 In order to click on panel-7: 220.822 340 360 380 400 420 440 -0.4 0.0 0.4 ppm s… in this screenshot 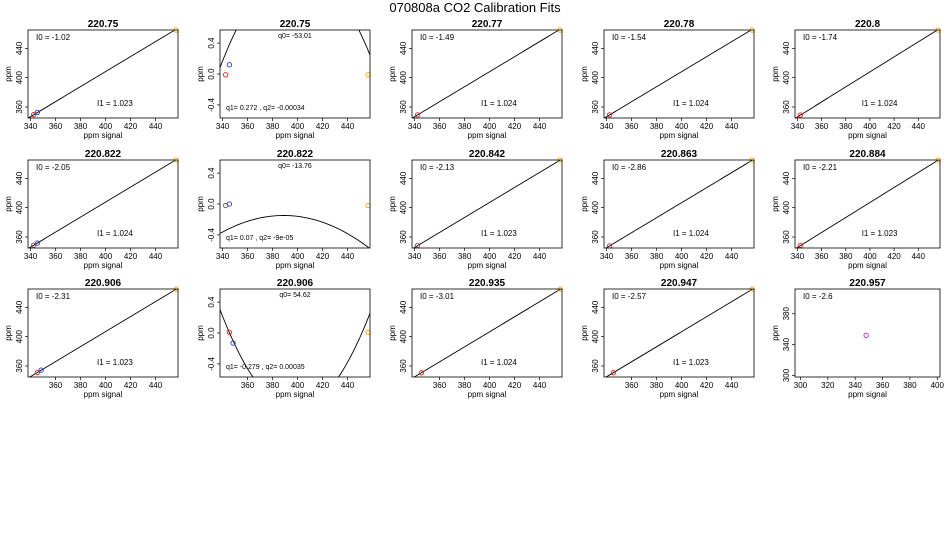, I will do `click(283, 209)`.